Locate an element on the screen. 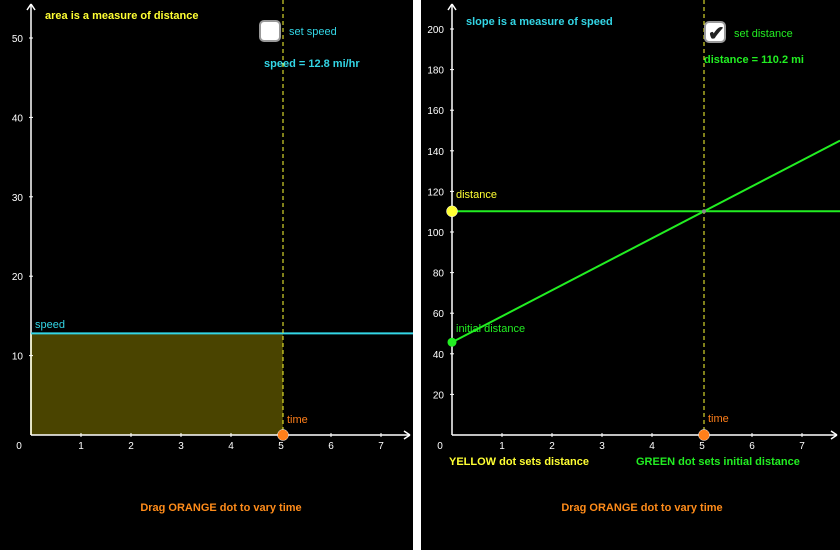 This screenshot has height=550, width=840. left-footer: Drag ORANGE dot to vary time is located at coordinates (220, 508).